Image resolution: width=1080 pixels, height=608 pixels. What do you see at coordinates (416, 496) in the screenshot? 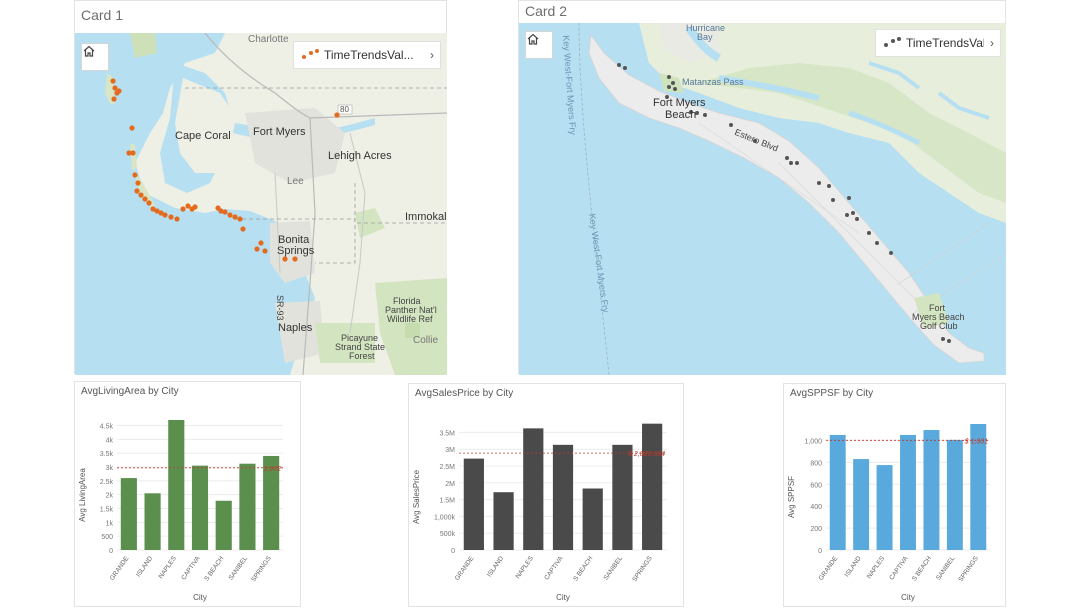
I see `y-axis-title: Avg SalesPrice` at bounding box center [416, 496].